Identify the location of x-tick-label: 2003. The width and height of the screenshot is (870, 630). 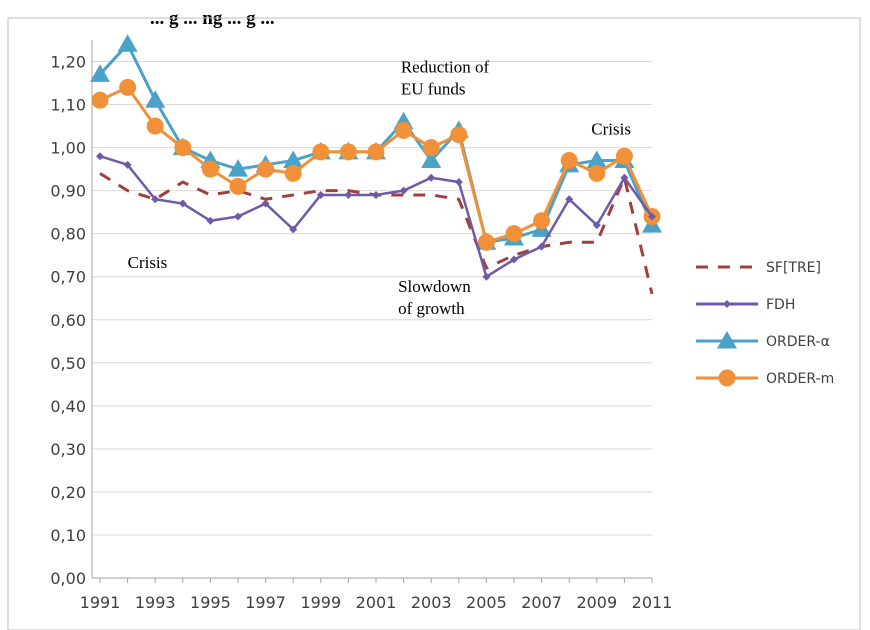
(431, 602).